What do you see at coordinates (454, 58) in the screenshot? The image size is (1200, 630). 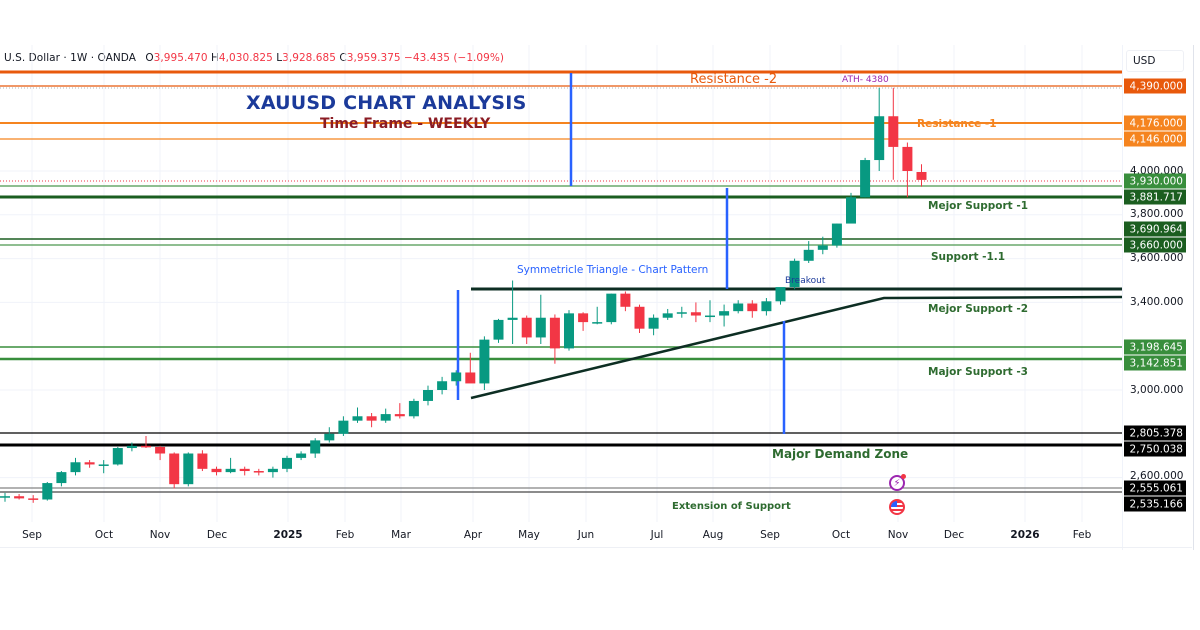 I see `change-value: −43.435 (−1.09%)` at bounding box center [454, 58].